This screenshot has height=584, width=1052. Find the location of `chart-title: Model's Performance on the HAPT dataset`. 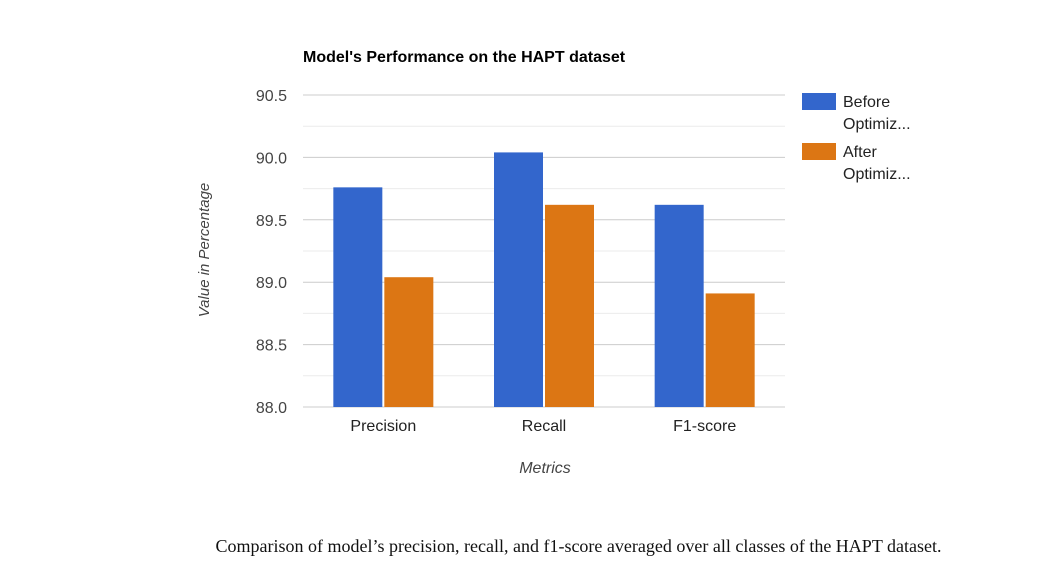

chart-title: Model's Performance on the HAPT dataset is located at coordinates (464, 57).